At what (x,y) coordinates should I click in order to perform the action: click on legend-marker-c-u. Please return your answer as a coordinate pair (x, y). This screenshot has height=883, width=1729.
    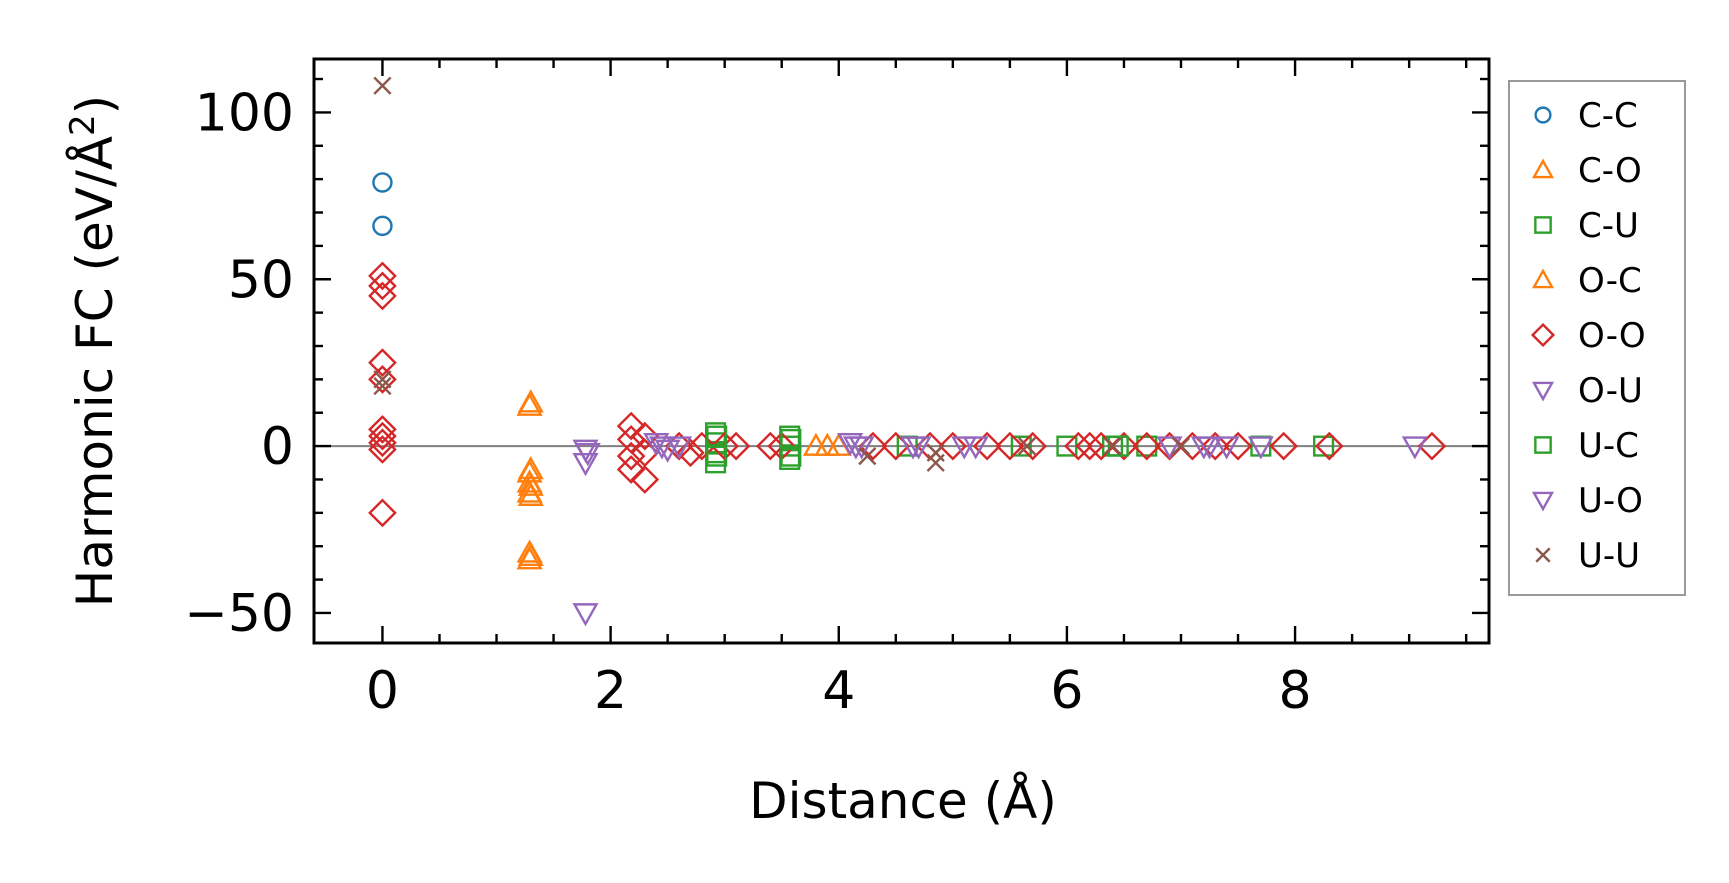
    Looking at the image, I should click on (1543, 225).